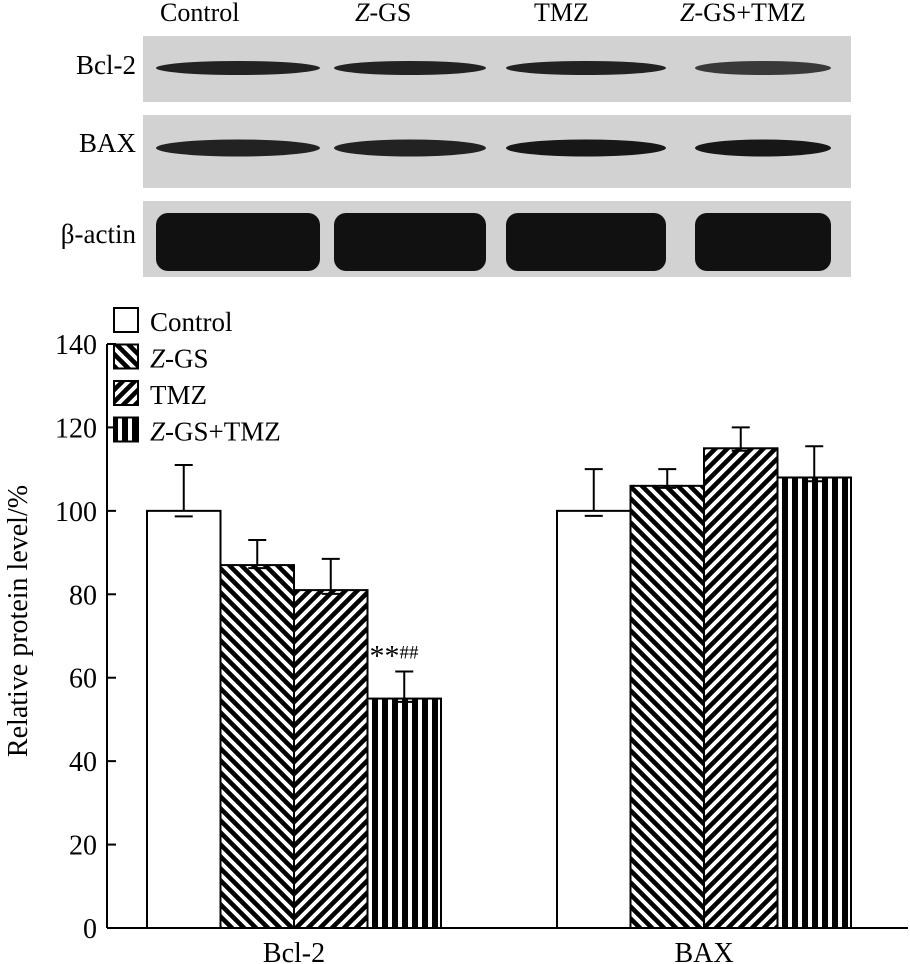 Image resolution: width=910 pixels, height=964 pixels. Describe the element at coordinates (383, 13) in the screenshot. I see `lane-label-z-gs: Z-GS` at that location.